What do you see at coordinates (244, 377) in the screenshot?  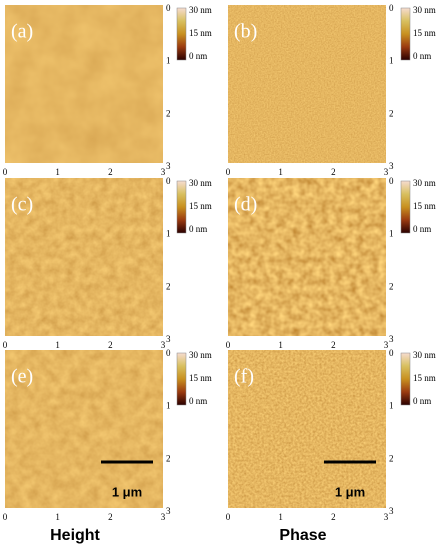 I see `panel-label: (f)` at bounding box center [244, 377].